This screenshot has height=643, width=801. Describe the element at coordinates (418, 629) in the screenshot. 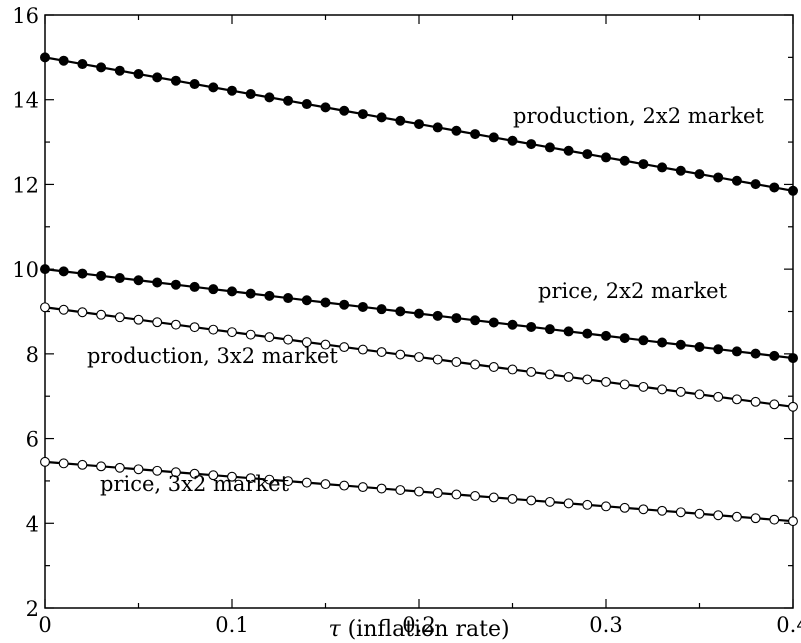

I see `x-axis-label: τ (inflation rate)` at that location.